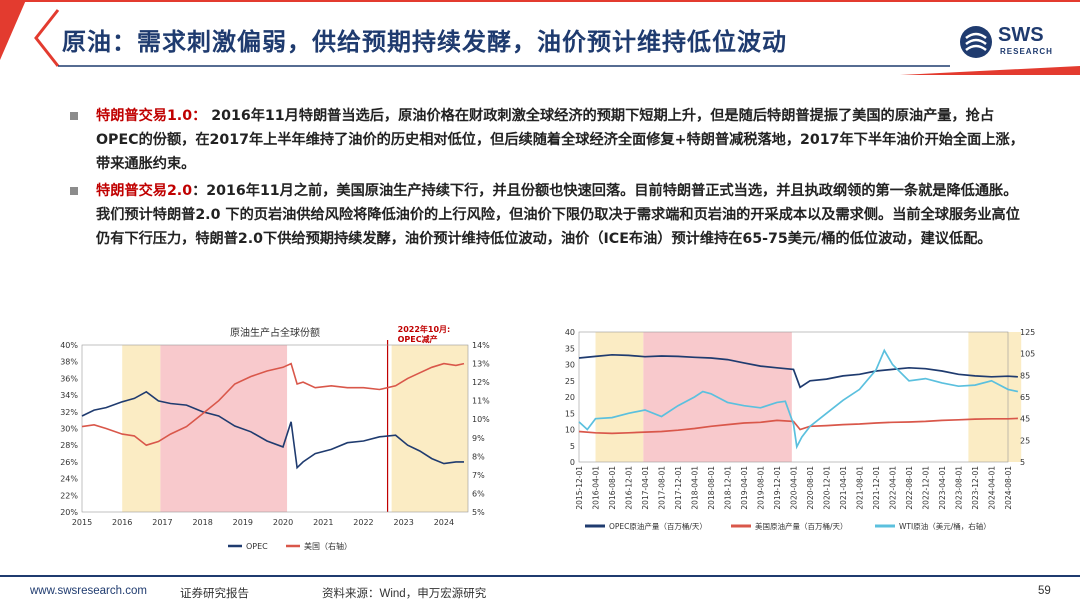 This screenshot has width=1080, height=608. I want to click on y-left-tick: 20, so click(570, 397).